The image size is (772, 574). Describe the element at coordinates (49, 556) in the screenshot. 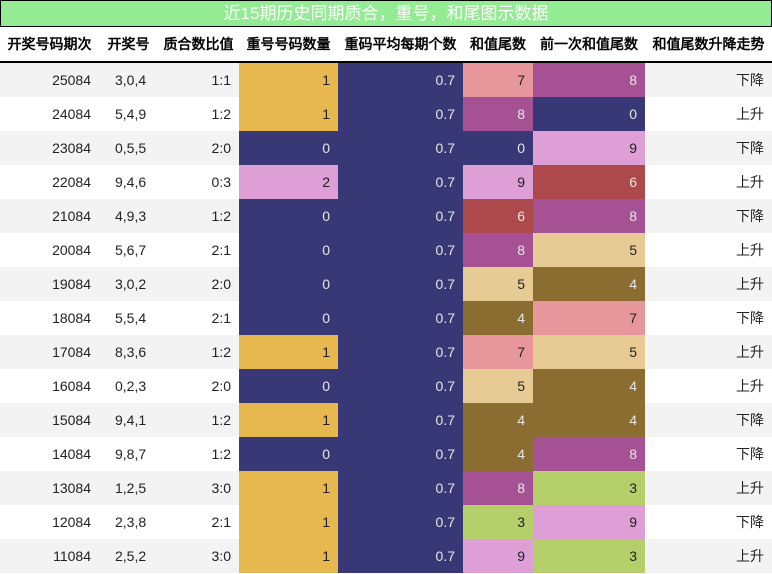

I see `issue-cell: 11084` at that location.